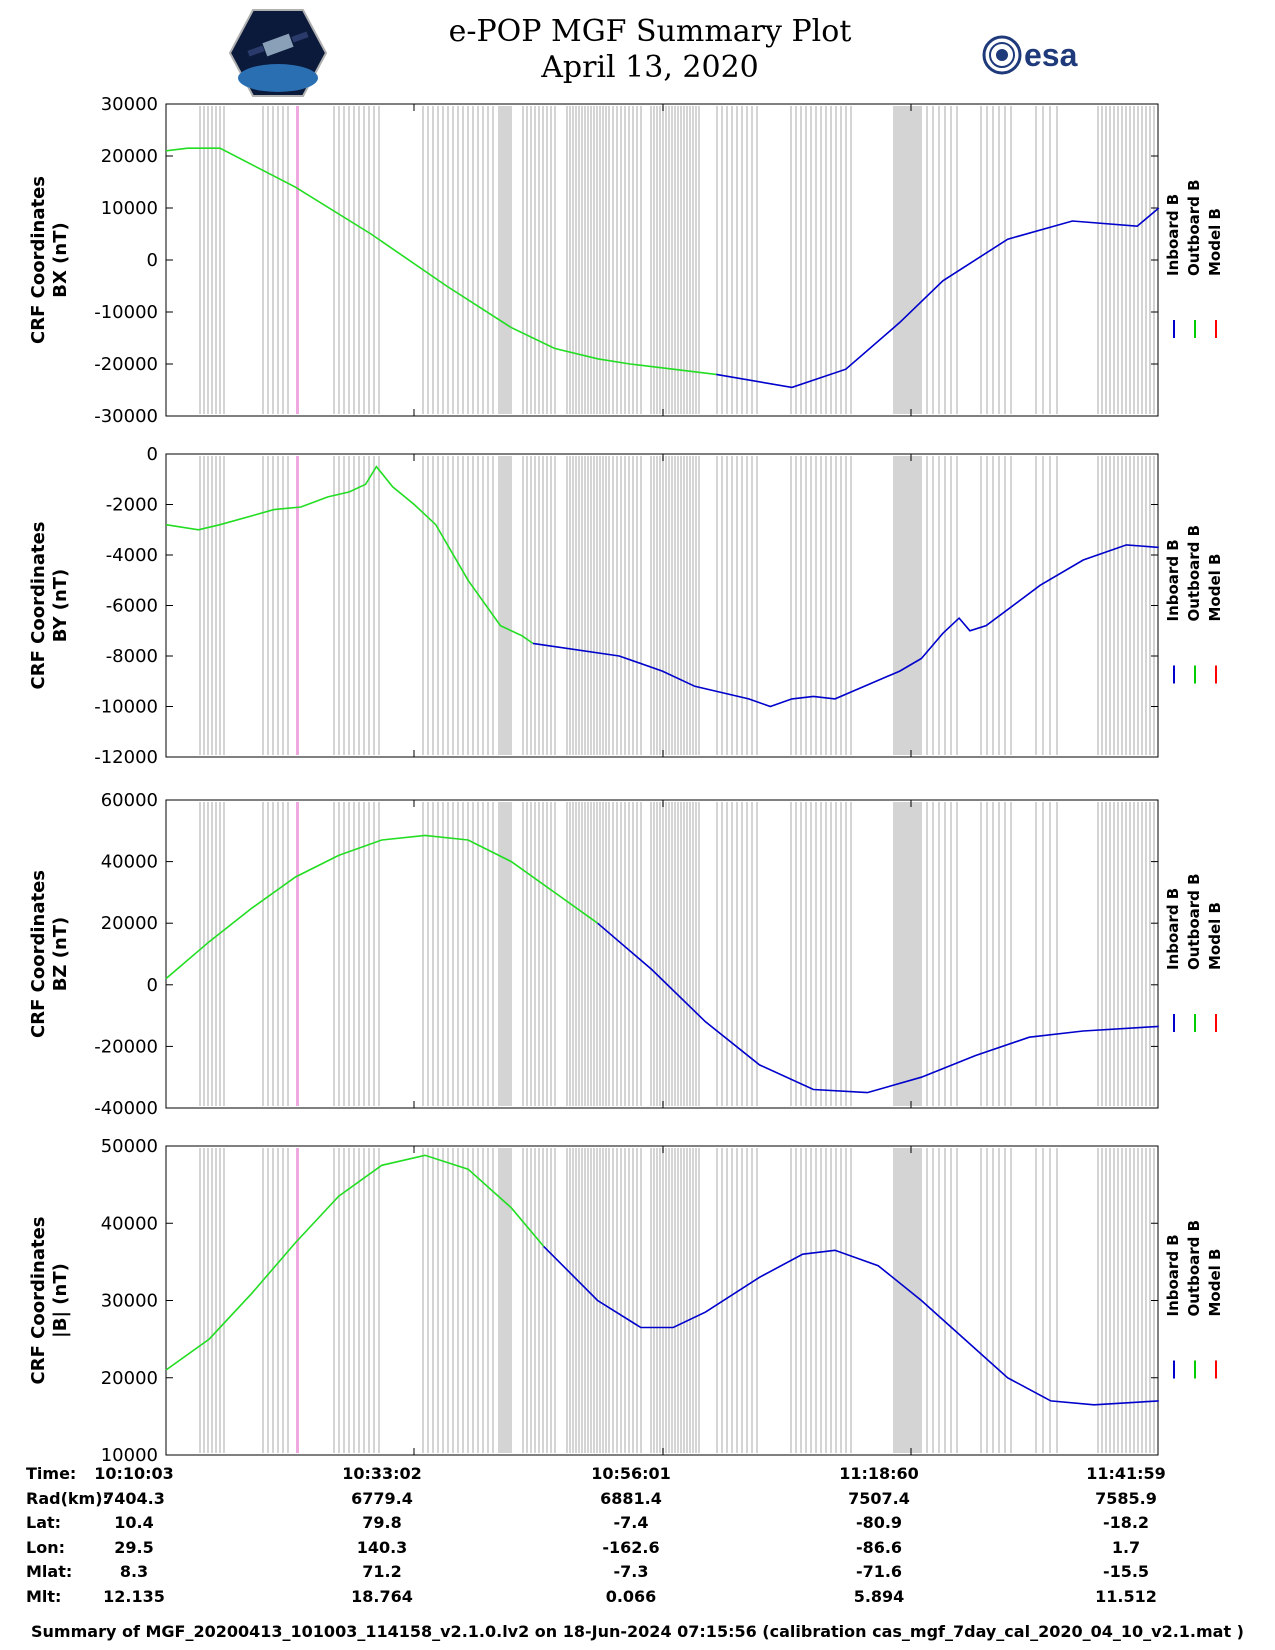 Image resolution: width=1275 pixels, height=1650 pixels. What do you see at coordinates (134, 1571) in the screenshot?
I see `ephemeris-value: 8.3` at bounding box center [134, 1571].